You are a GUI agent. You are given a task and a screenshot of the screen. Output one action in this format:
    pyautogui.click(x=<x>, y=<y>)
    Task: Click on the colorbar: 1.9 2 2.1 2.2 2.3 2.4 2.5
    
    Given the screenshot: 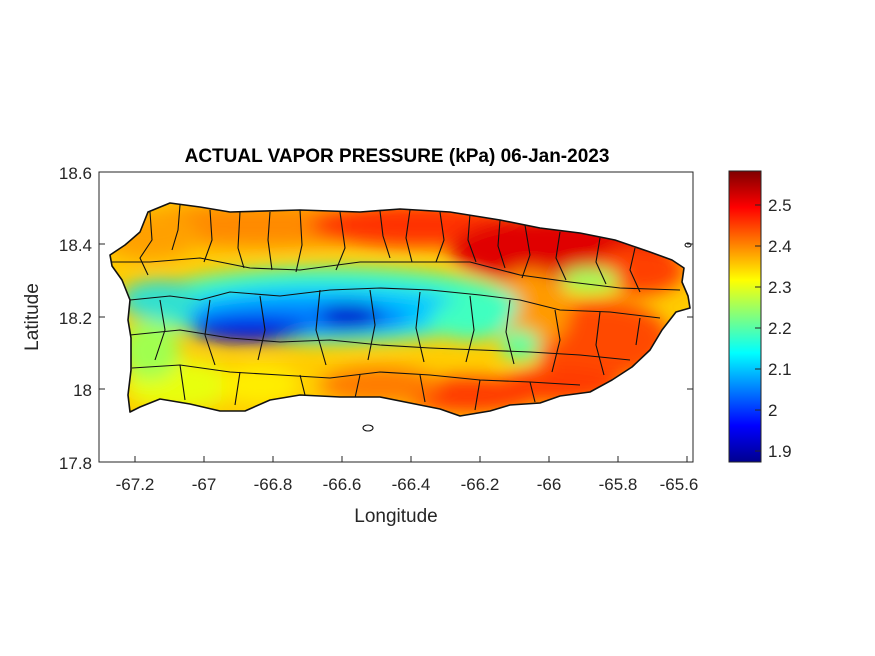 What is the action you would take?
    pyautogui.click(x=760, y=316)
    